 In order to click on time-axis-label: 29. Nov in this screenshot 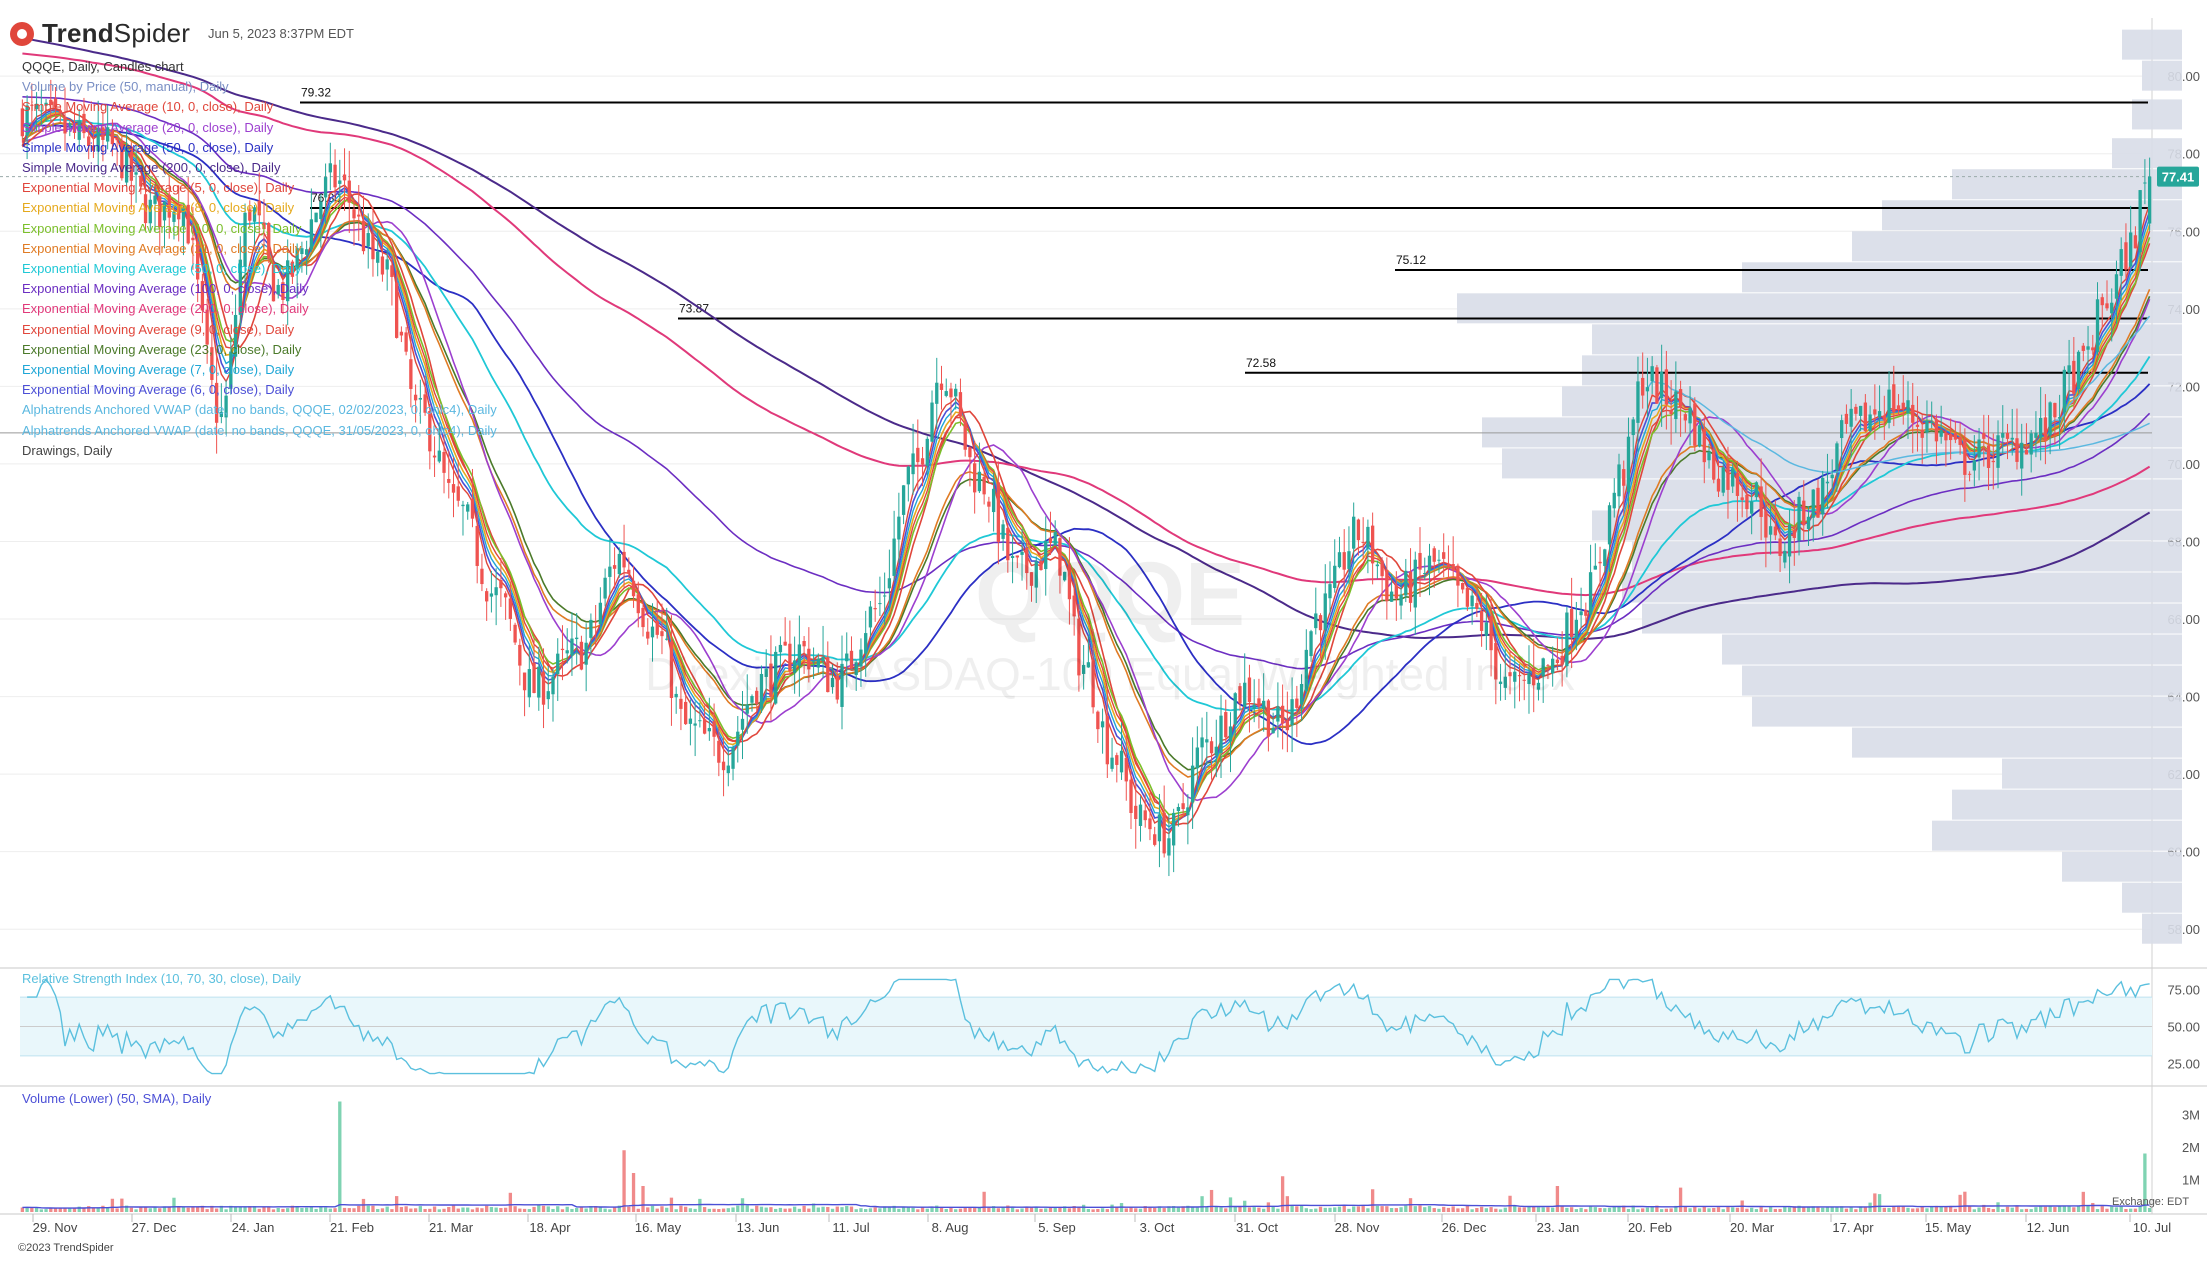, I will do `click(55, 1227)`.